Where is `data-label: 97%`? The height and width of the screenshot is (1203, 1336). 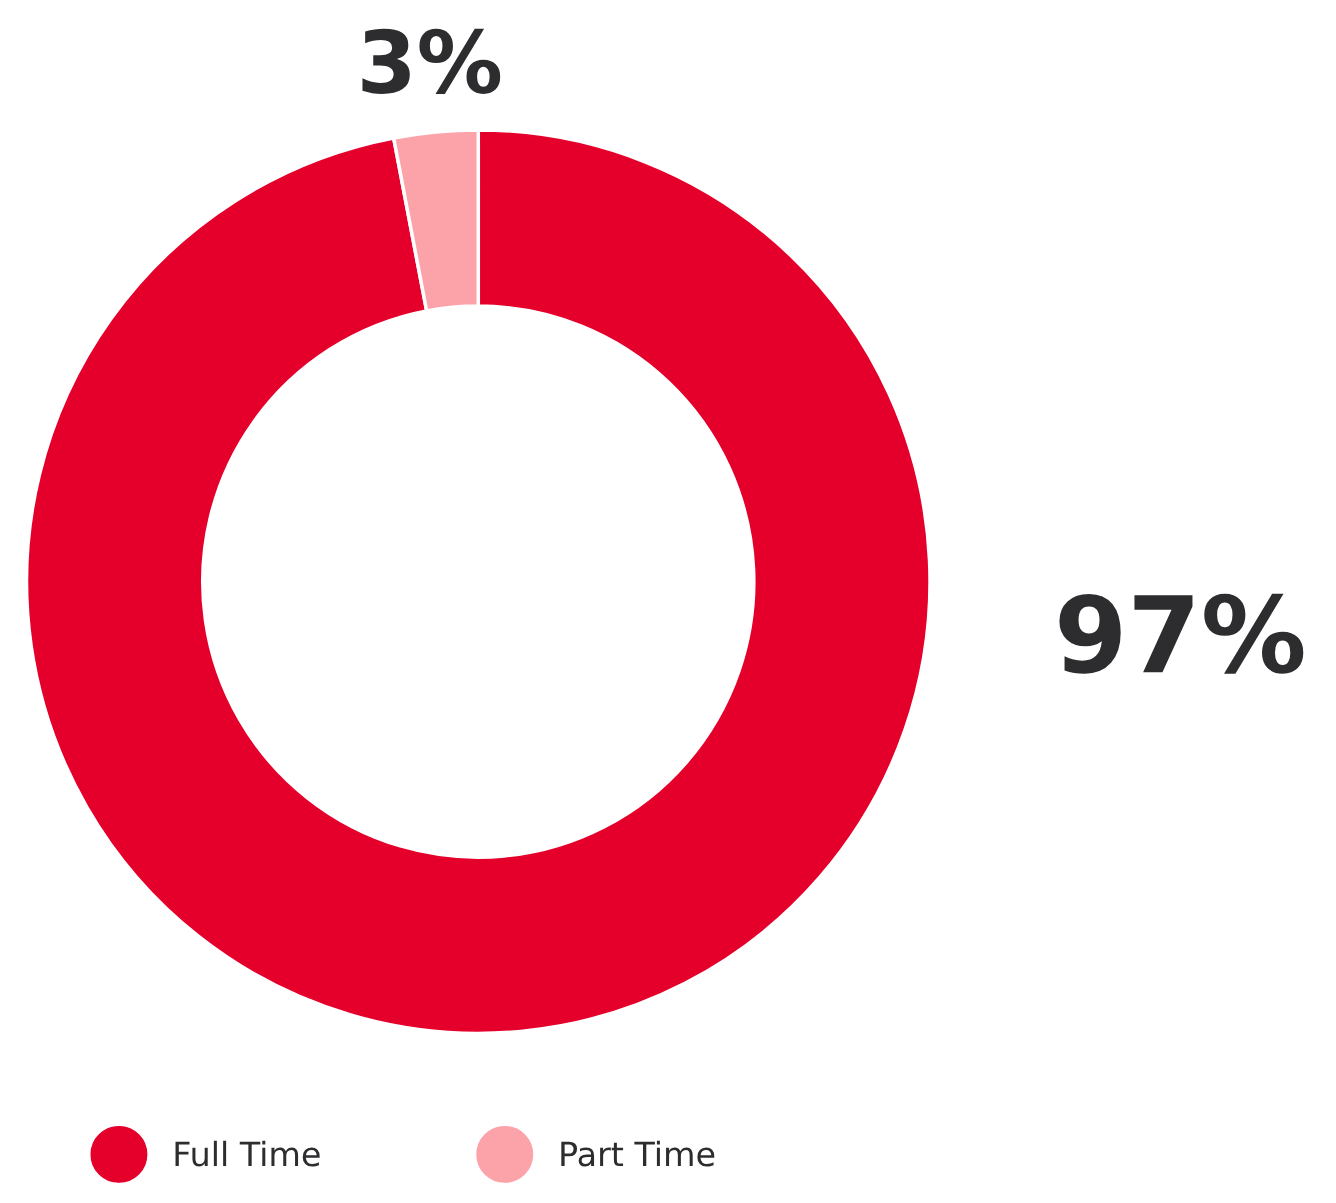
data-label: 97% is located at coordinates (1181, 633).